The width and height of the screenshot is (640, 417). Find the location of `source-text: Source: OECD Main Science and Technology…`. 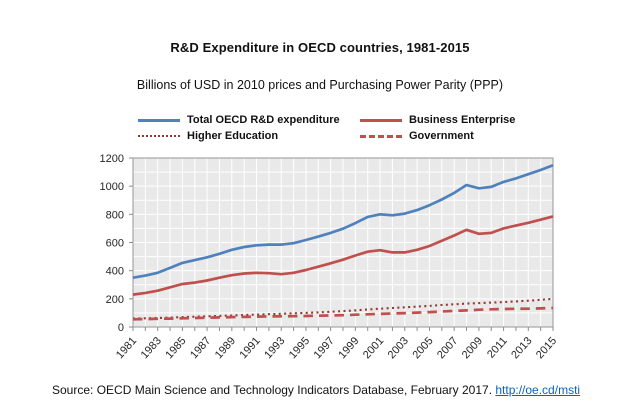

source-text: Source: OECD Main Science and Technology… is located at coordinates (274, 390).